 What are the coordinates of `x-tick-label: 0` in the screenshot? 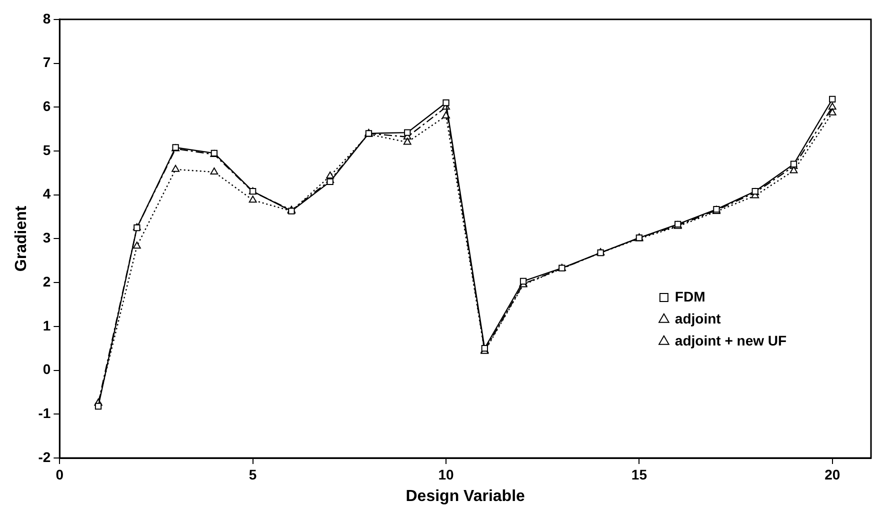 It's located at (60, 474).